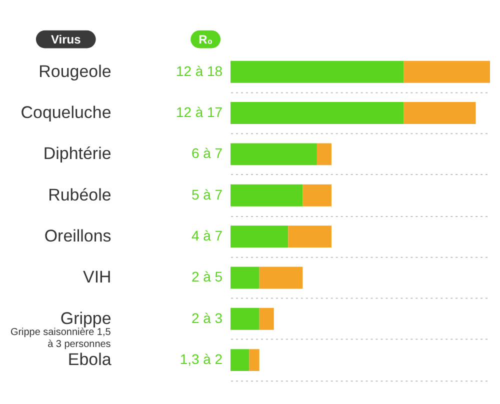 The height and width of the screenshot is (404, 500). Describe the element at coordinates (80, 194) in the screenshot. I see `y-tick-label: Rubéole` at that location.